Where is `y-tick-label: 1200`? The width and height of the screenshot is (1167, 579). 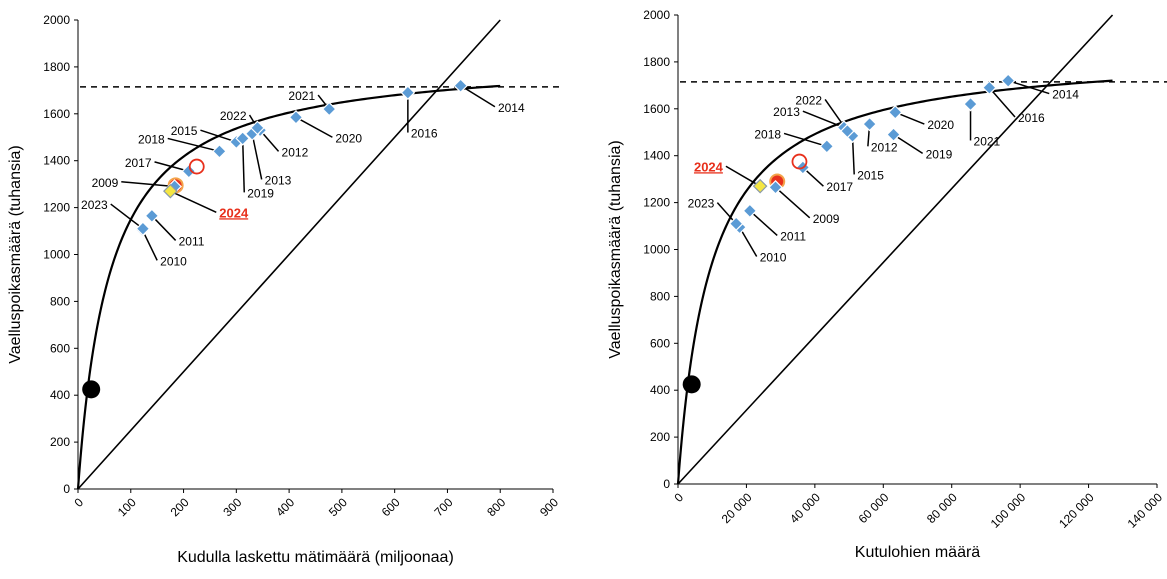
y-tick-label: 1200 is located at coordinates (56, 208).